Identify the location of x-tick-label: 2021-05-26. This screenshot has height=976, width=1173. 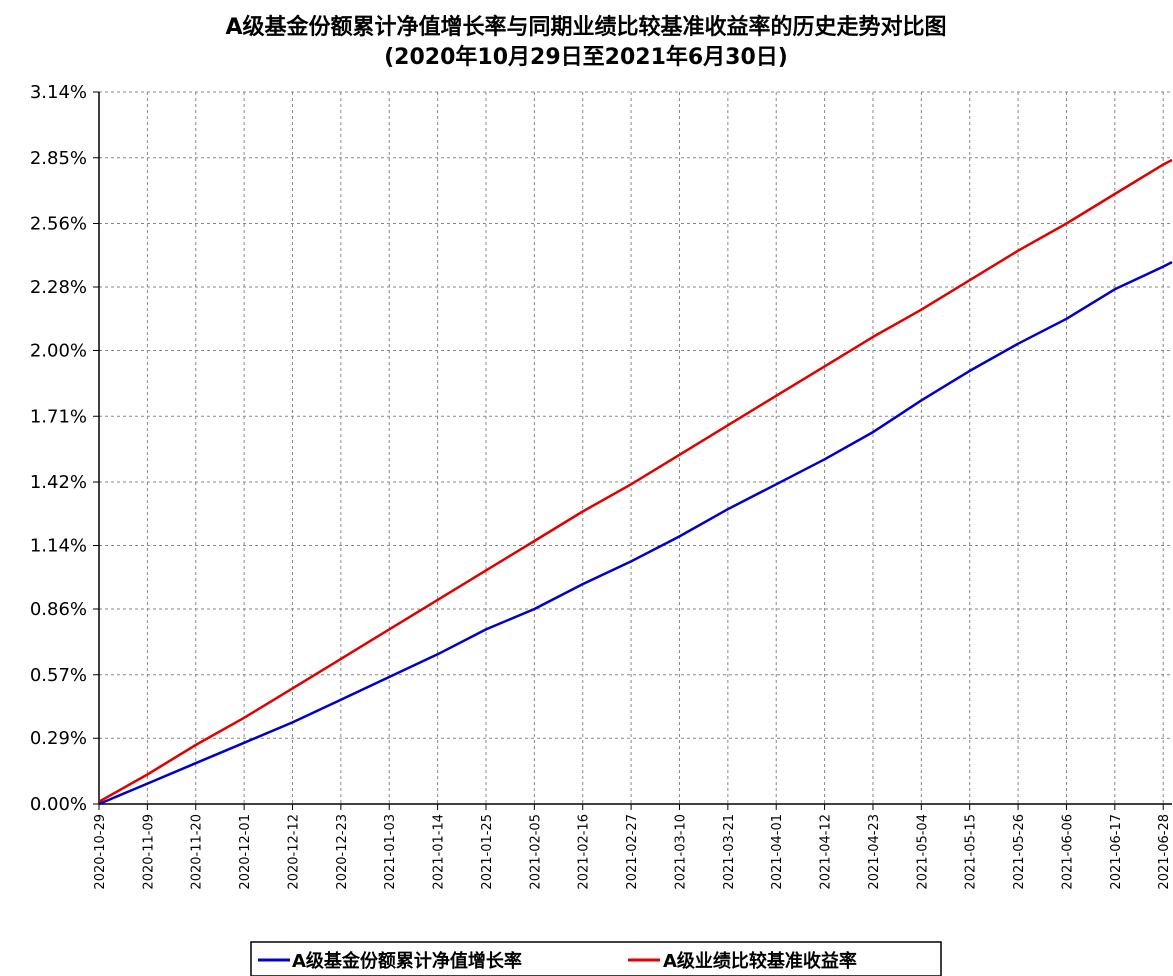
(1019, 852).